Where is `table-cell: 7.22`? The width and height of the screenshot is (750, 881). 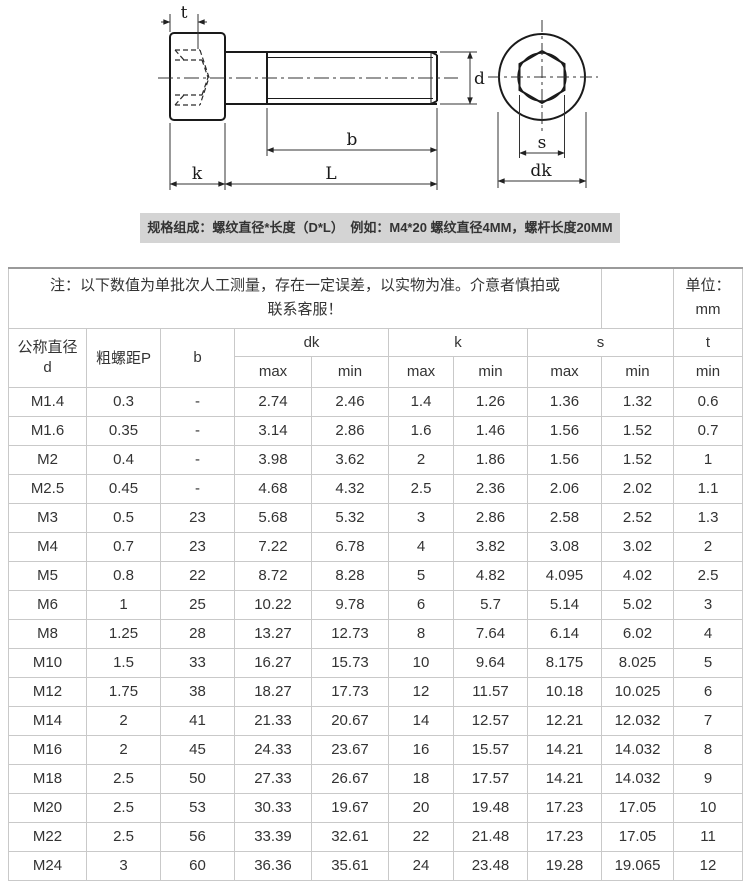
table-cell: 7.22 is located at coordinates (273, 546).